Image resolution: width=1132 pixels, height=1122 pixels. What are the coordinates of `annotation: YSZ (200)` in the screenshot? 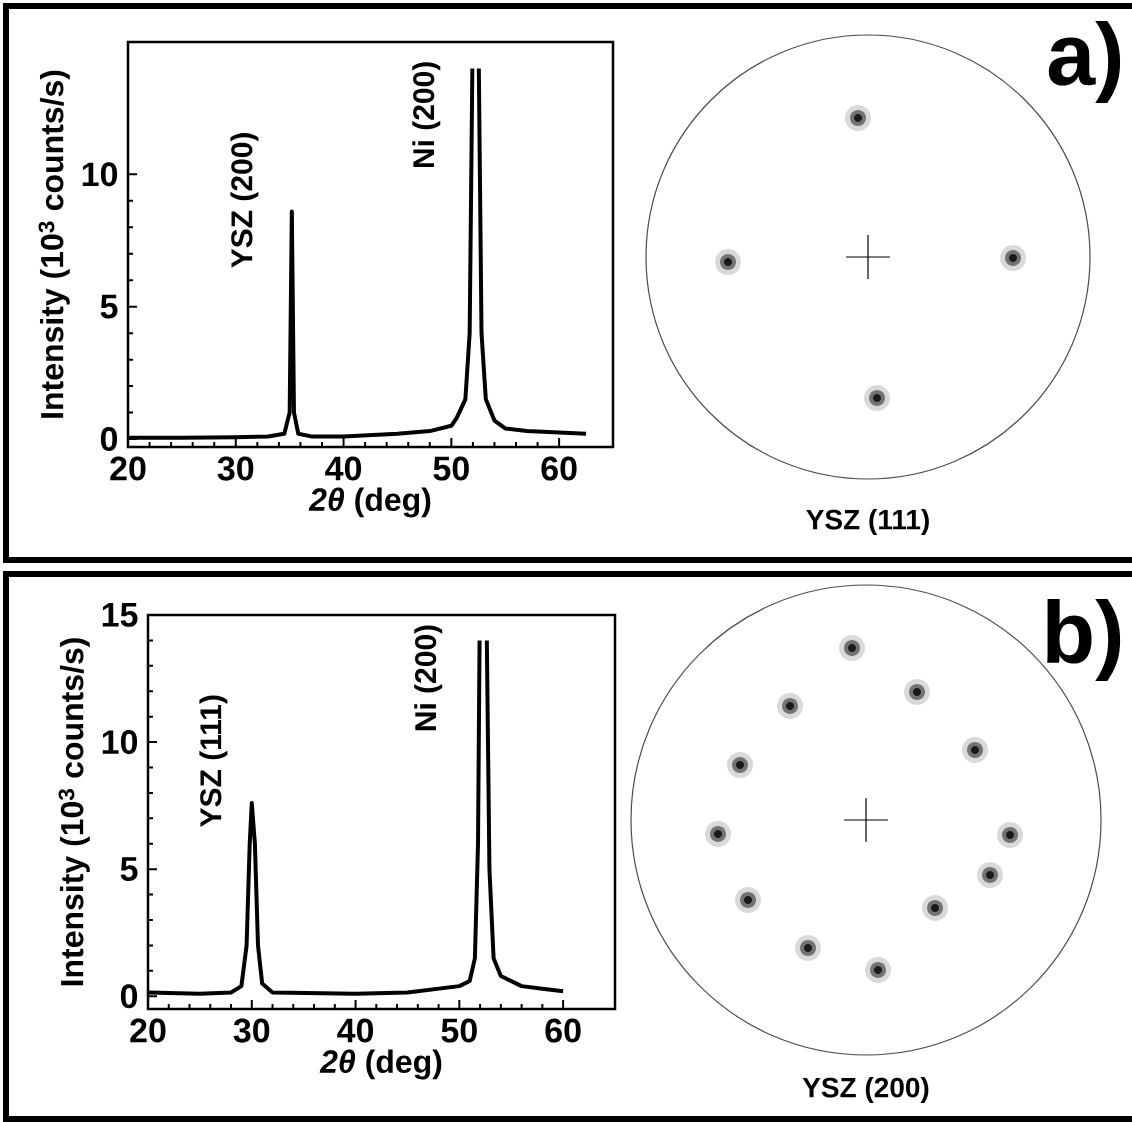 It's located at (244, 200).